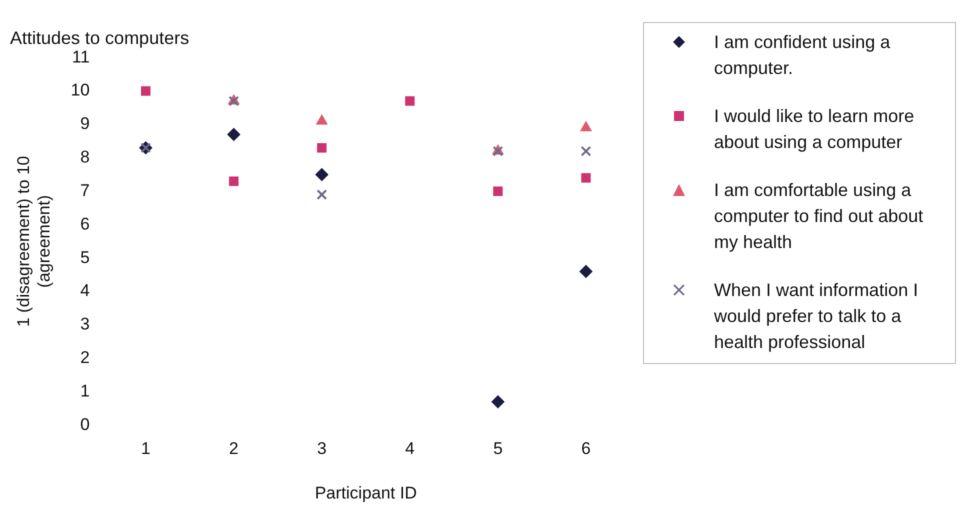 This screenshot has width=960, height=518. What do you see at coordinates (100, 38) in the screenshot?
I see `chart-title: Attitudes to computers` at bounding box center [100, 38].